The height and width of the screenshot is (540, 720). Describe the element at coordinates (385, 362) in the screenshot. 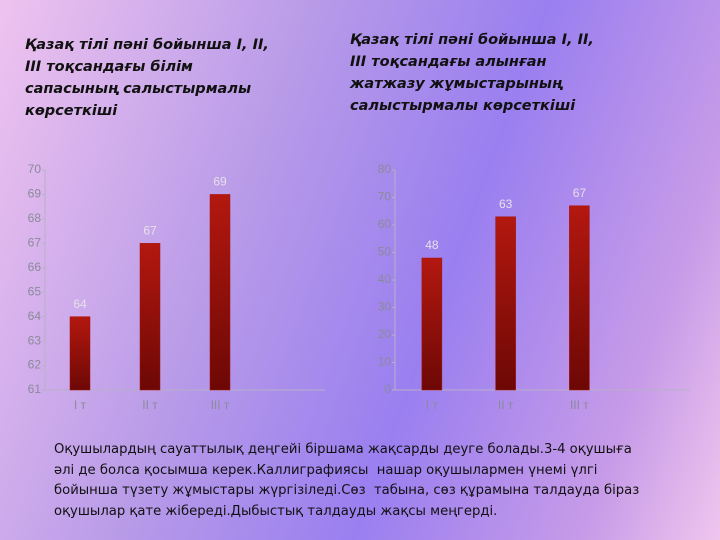

I see `y-tick-label: 10` at that location.